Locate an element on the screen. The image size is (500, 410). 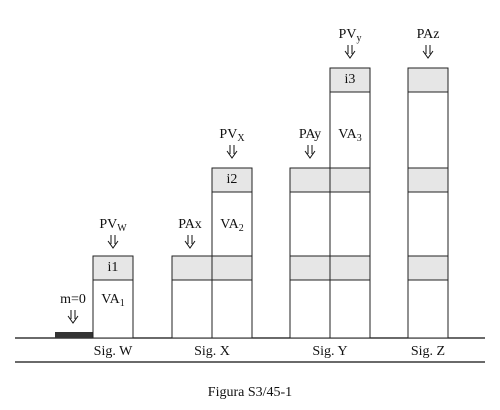
label: PVX is located at coordinates (232, 135).